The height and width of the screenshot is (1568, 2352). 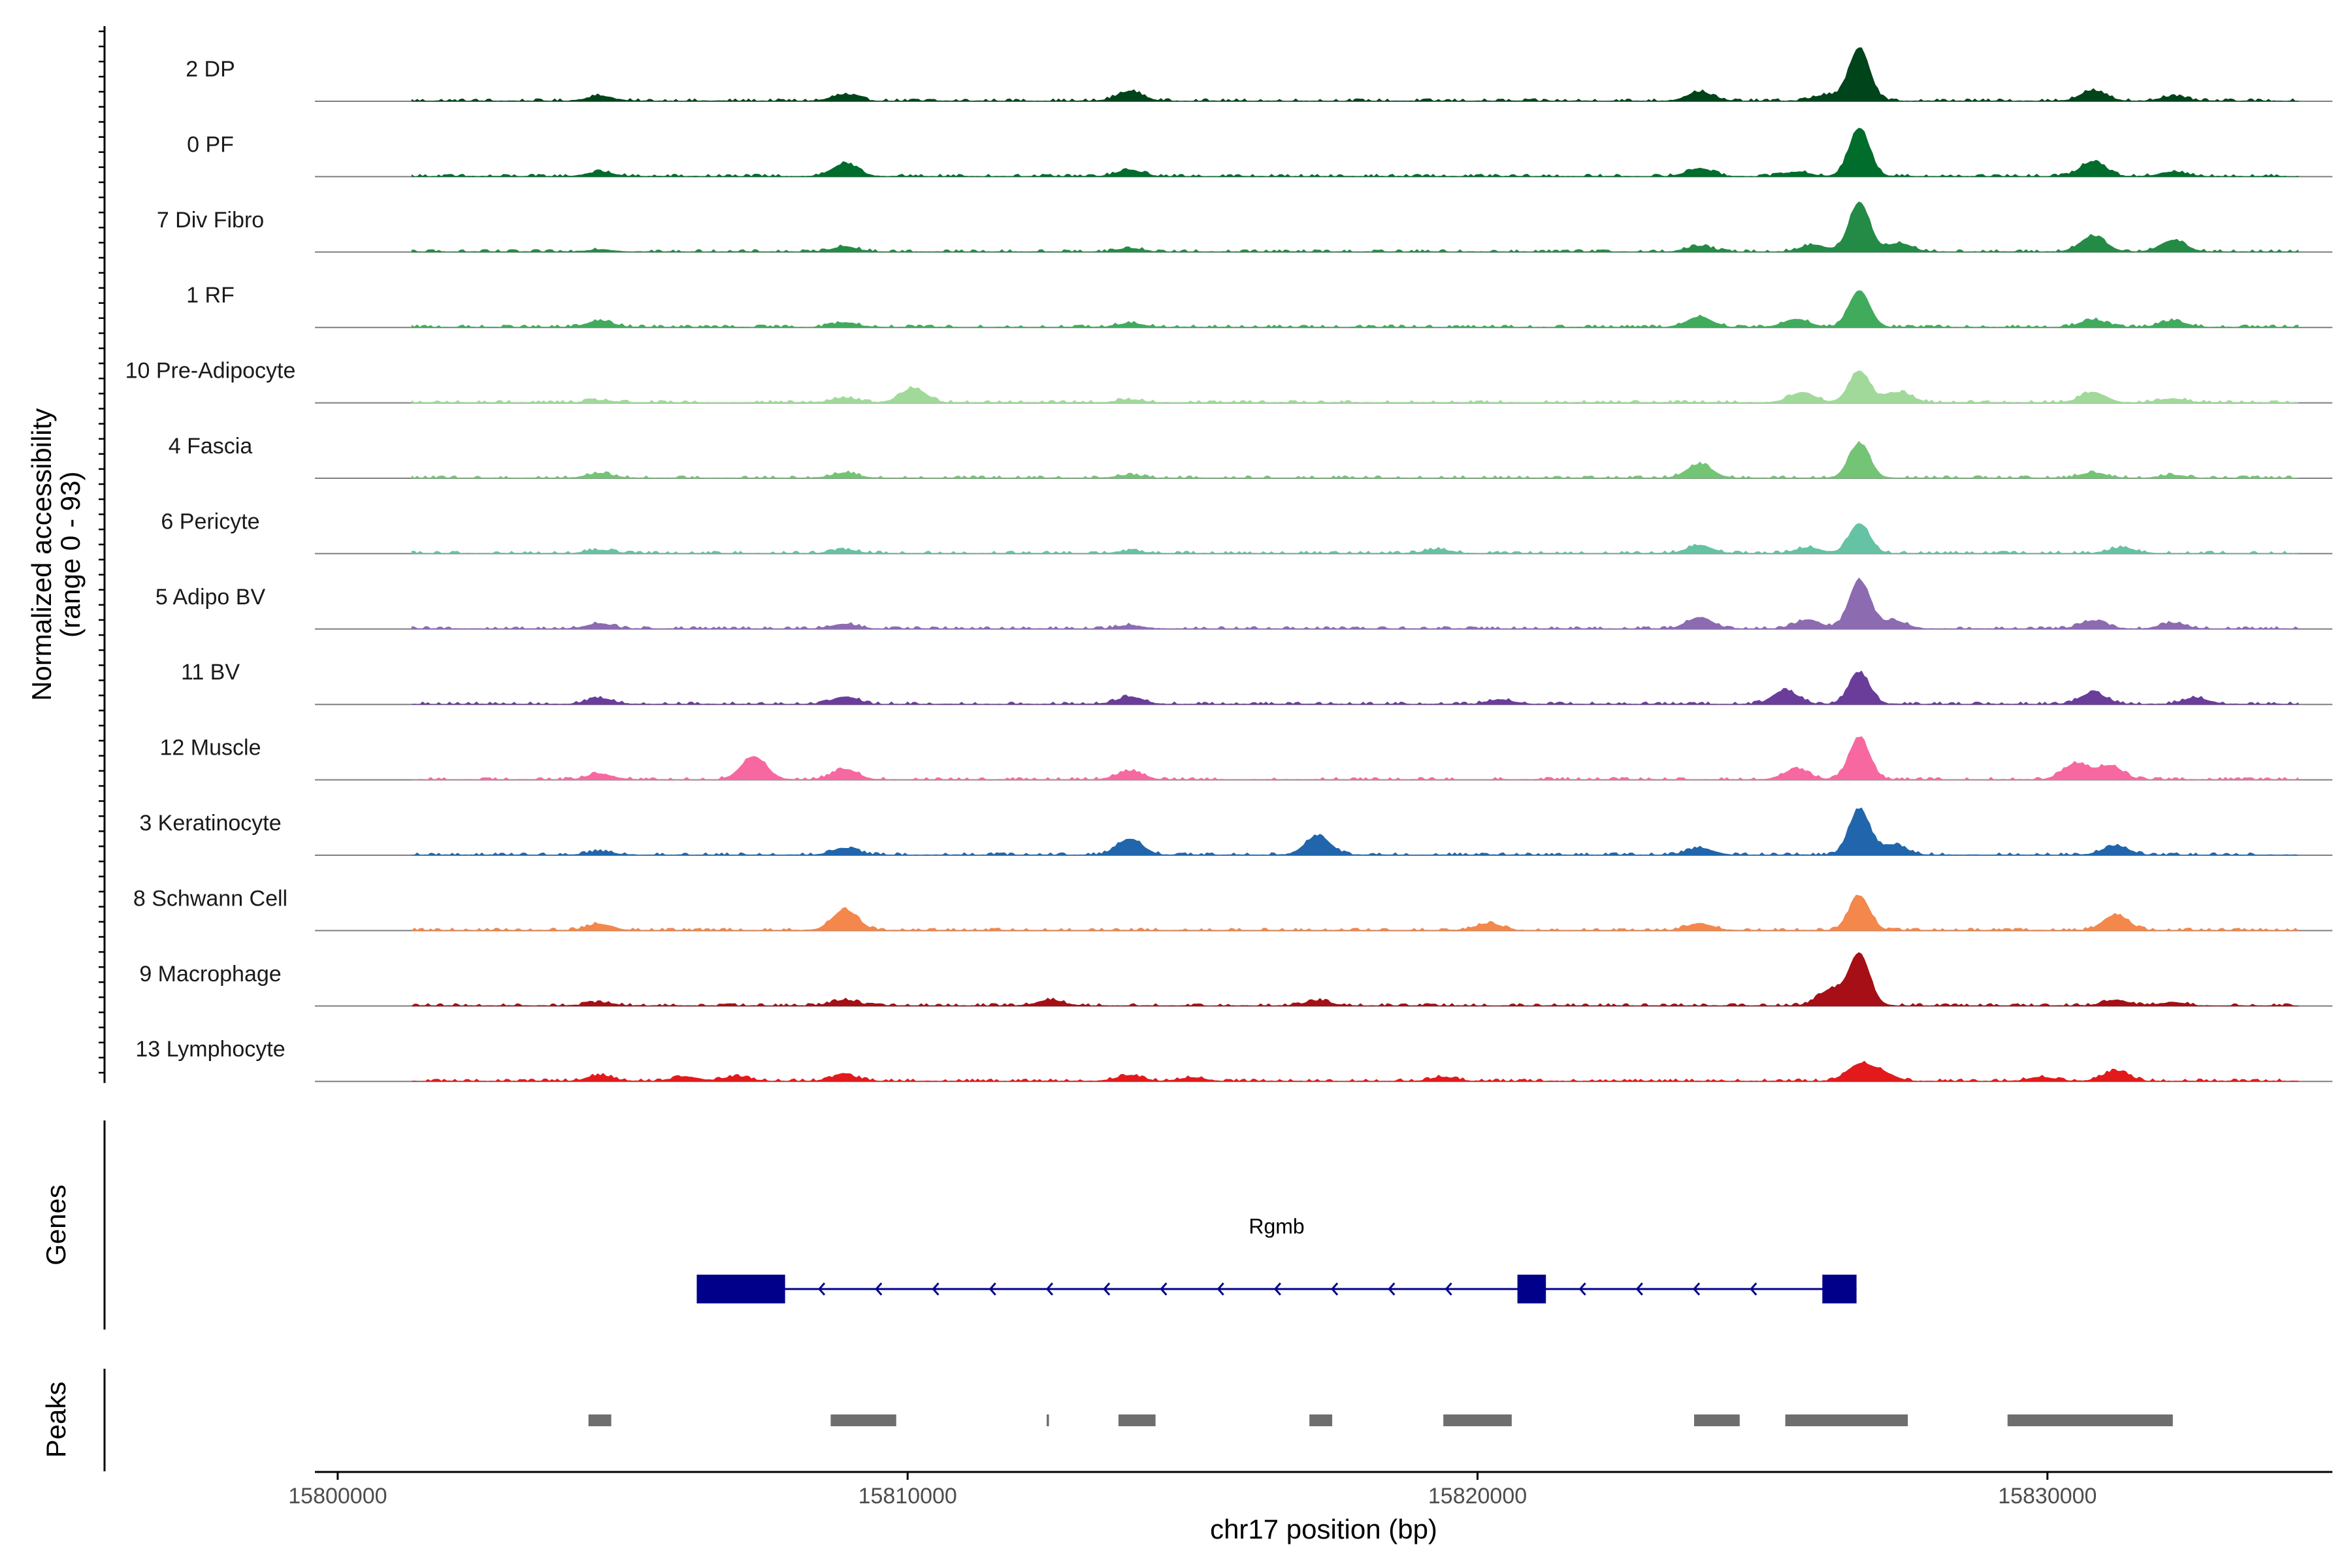 I want to click on track-label: 12 Muscle, so click(x=210, y=748).